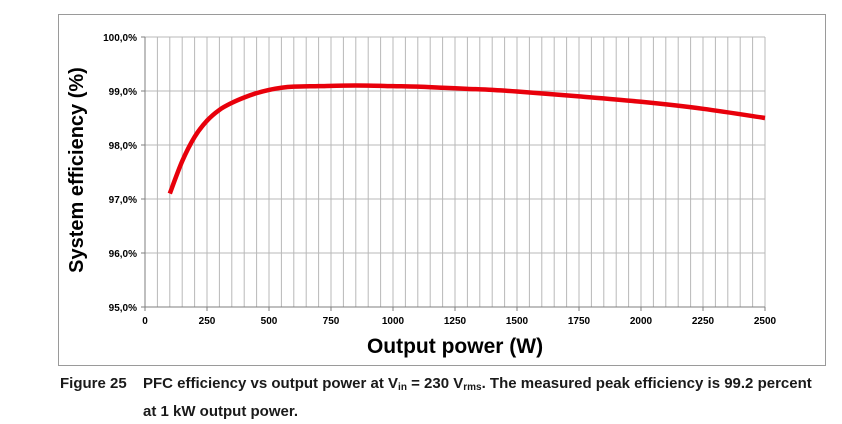 The height and width of the screenshot is (424, 842). What do you see at coordinates (93, 383) in the screenshot?
I see `figure-number: Figure 25` at bounding box center [93, 383].